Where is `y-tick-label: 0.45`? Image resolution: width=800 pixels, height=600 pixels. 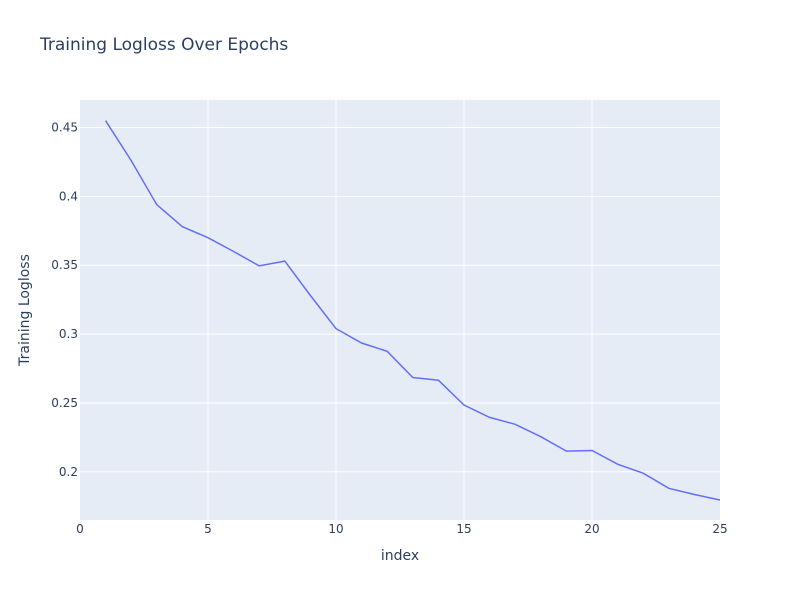
y-tick-label: 0.45 is located at coordinates (64, 128).